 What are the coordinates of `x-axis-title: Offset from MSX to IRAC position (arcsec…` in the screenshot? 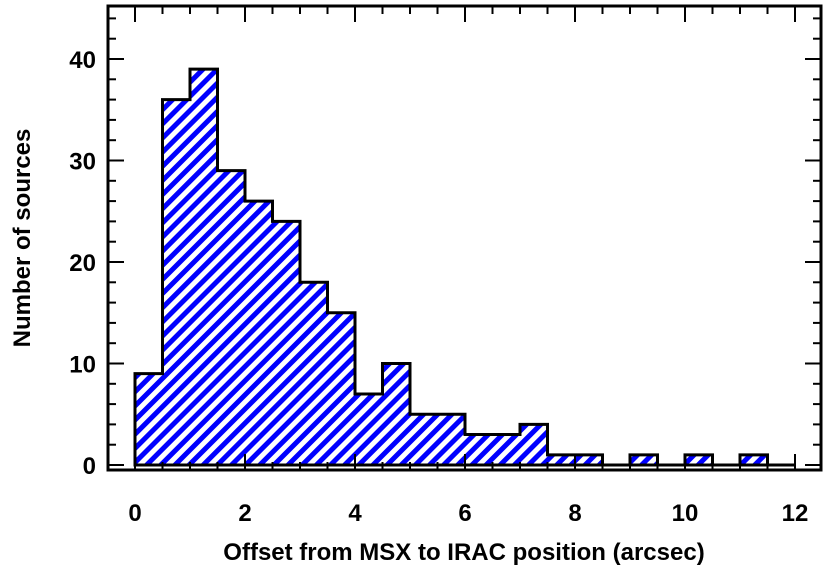 It's located at (463, 552).